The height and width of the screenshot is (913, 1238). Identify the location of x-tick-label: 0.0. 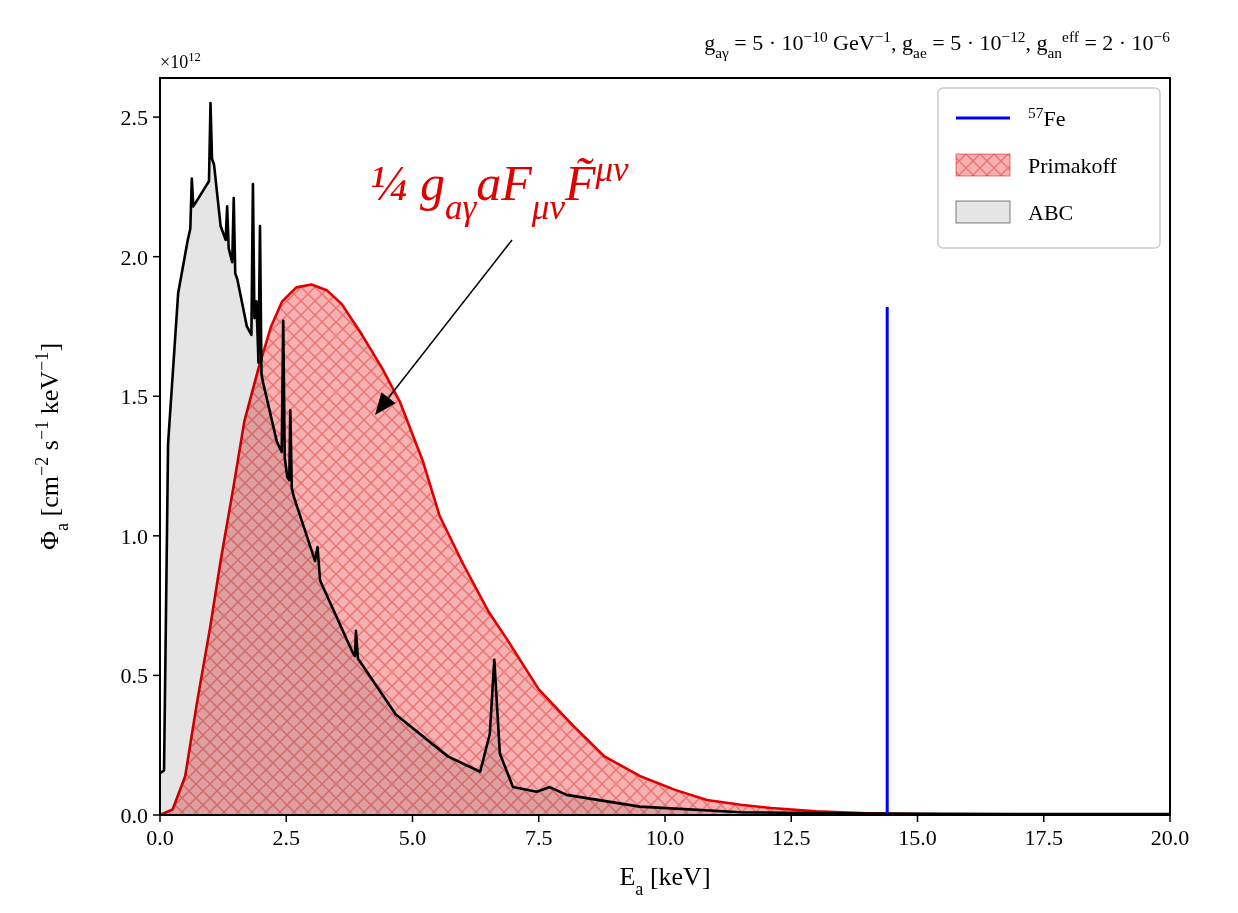
(160, 837).